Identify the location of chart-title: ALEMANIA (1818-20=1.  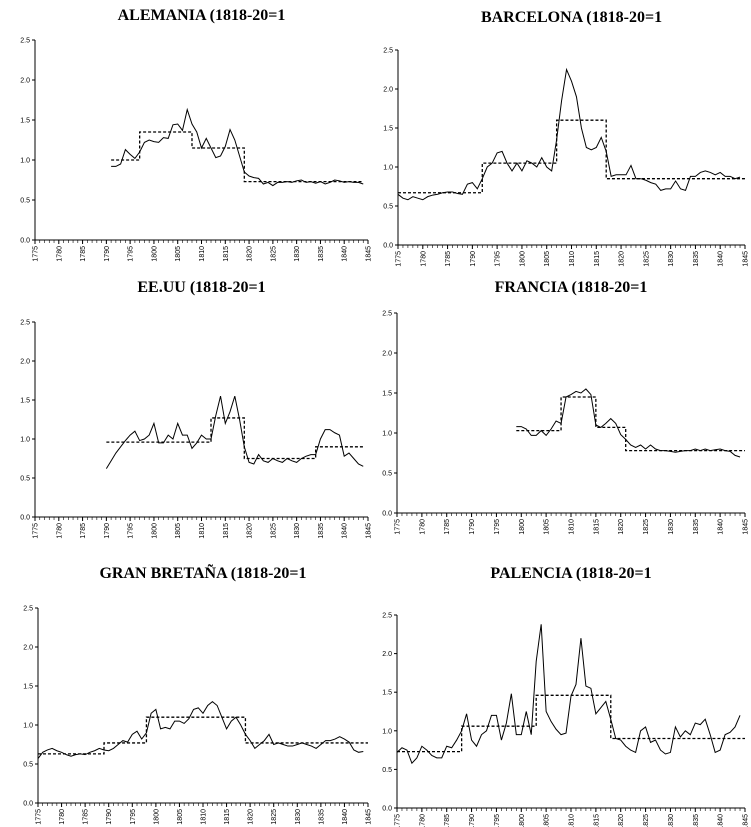
(202, 15).